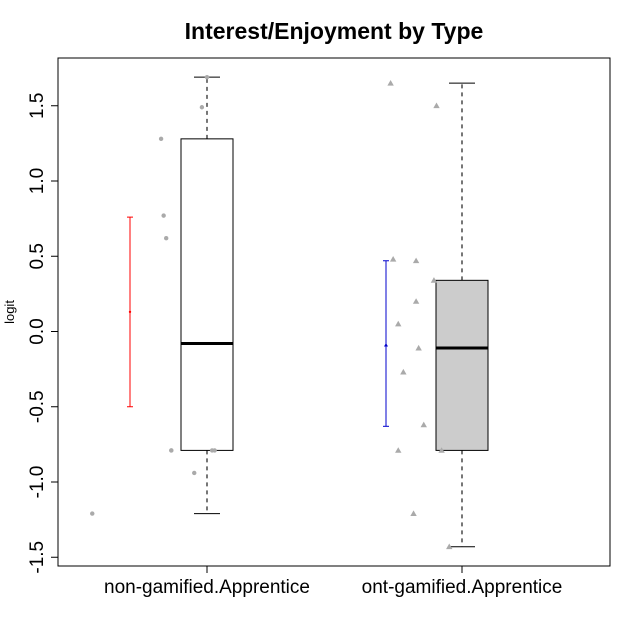 The image size is (640, 640). What do you see at coordinates (9, 312) in the screenshot?
I see `y-axis-label: logit` at bounding box center [9, 312].